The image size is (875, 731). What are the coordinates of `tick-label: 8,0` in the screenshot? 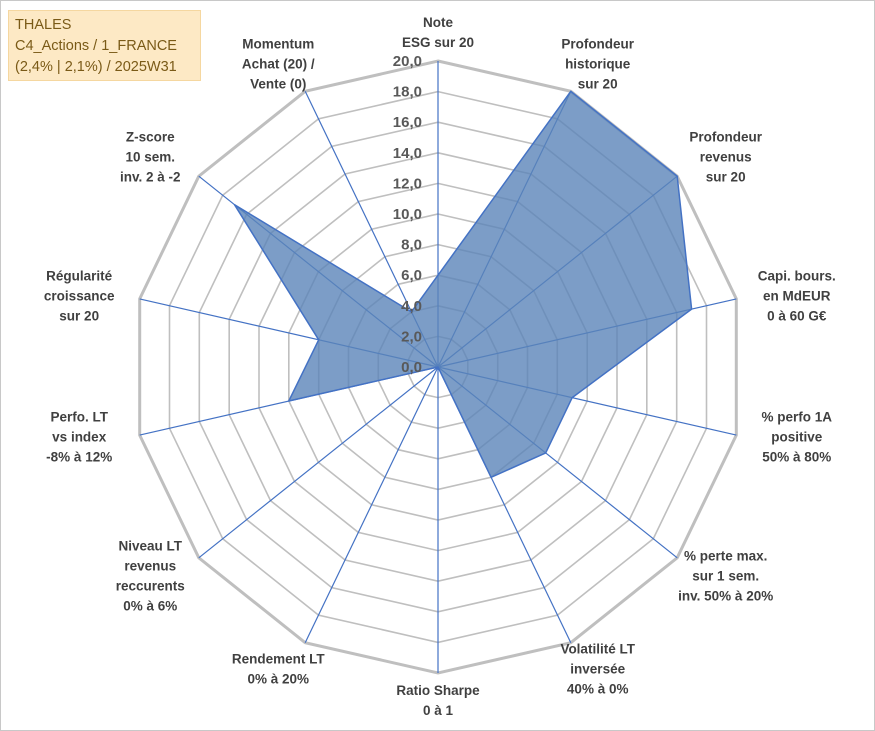 It's located at (411, 245).